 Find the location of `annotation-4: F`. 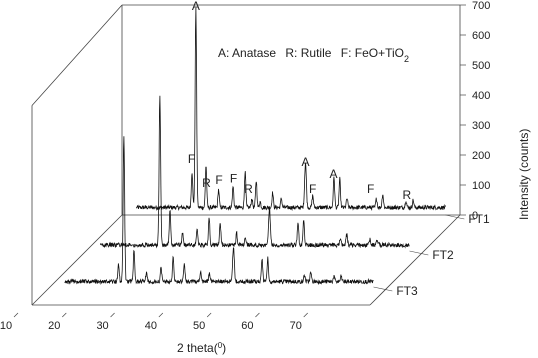

annotation-4: F is located at coordinates (233, 179).